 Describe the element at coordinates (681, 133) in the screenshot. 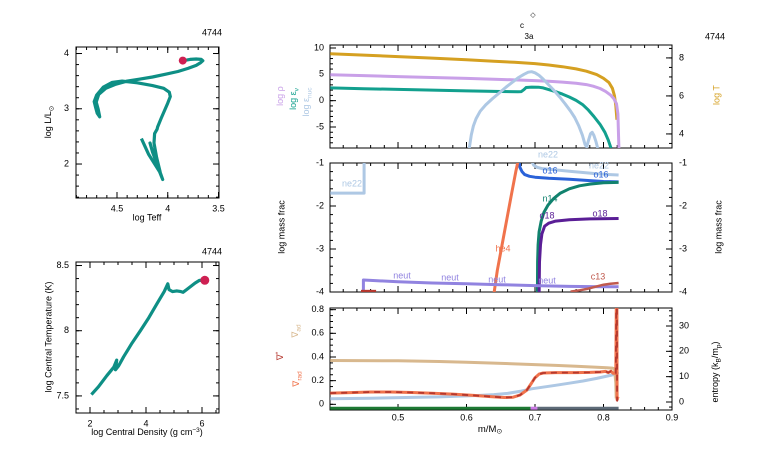

I see `profile-top-y2-tick-label: 4` at that location.